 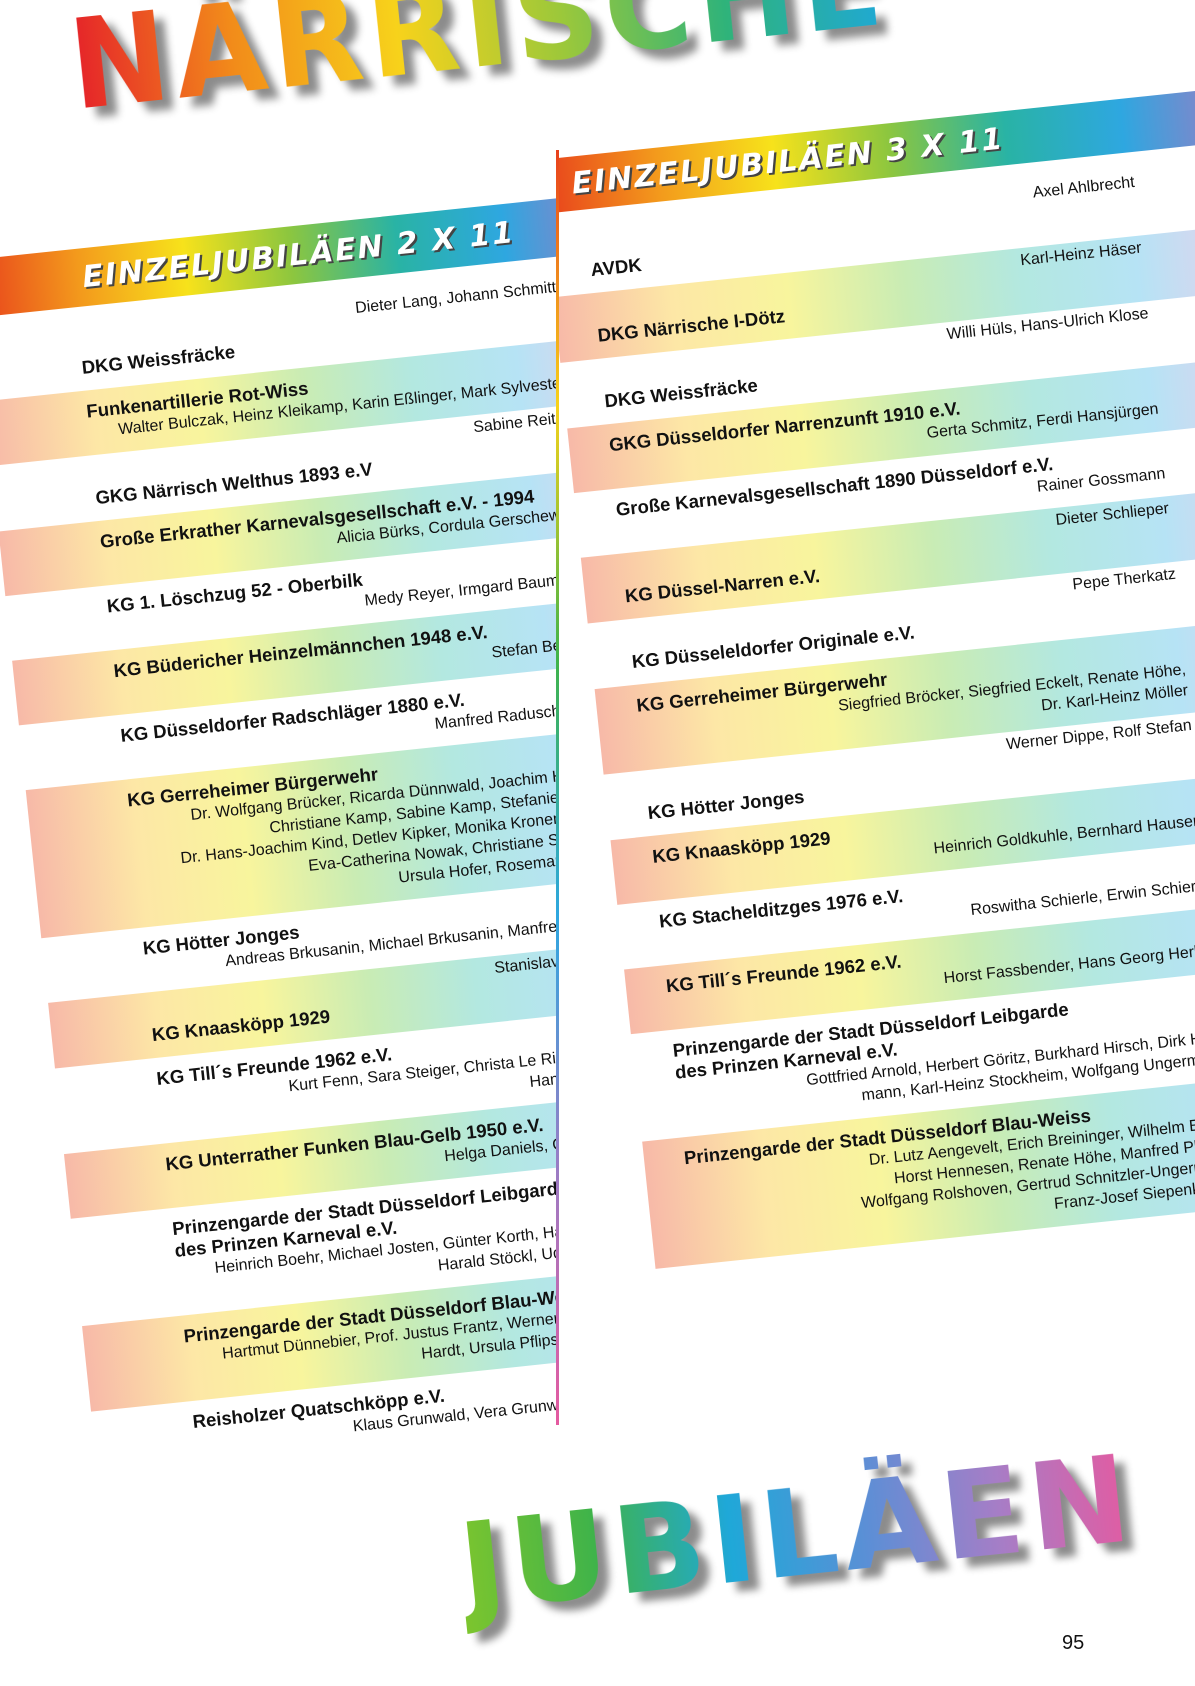 What do you see at coordinates (557, 787) in the screenshot?
I see `column-divider` at bounding box center [557, 787].